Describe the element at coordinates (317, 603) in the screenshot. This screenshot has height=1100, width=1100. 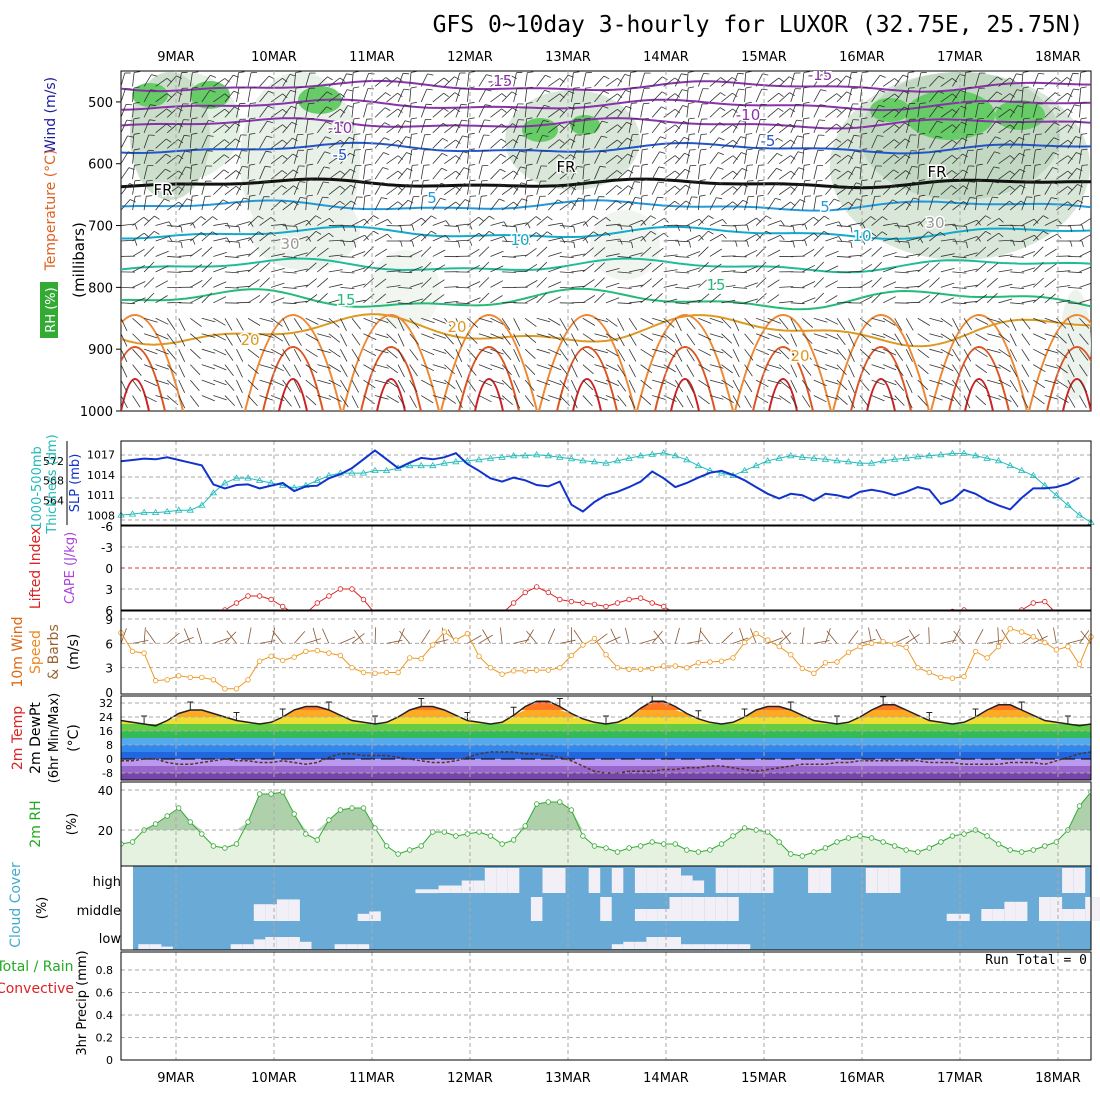
I see `lifted-index-line-point` at that location.